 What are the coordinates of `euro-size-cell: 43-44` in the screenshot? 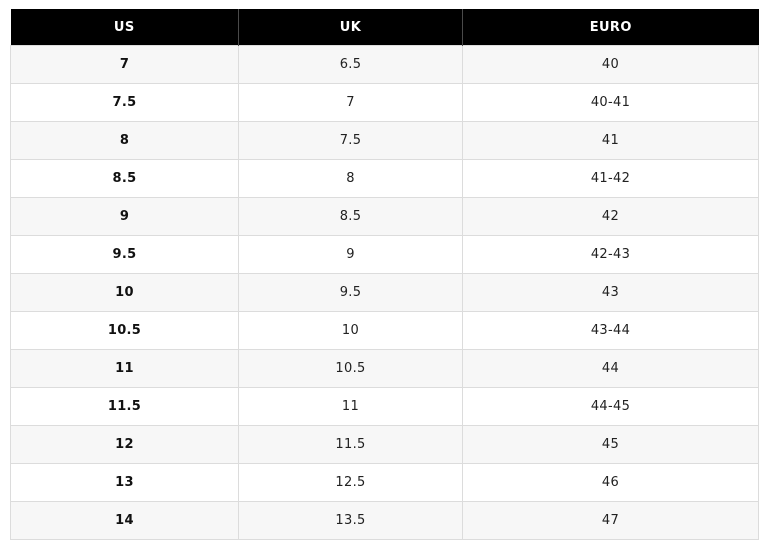 It's located at (610, 330).